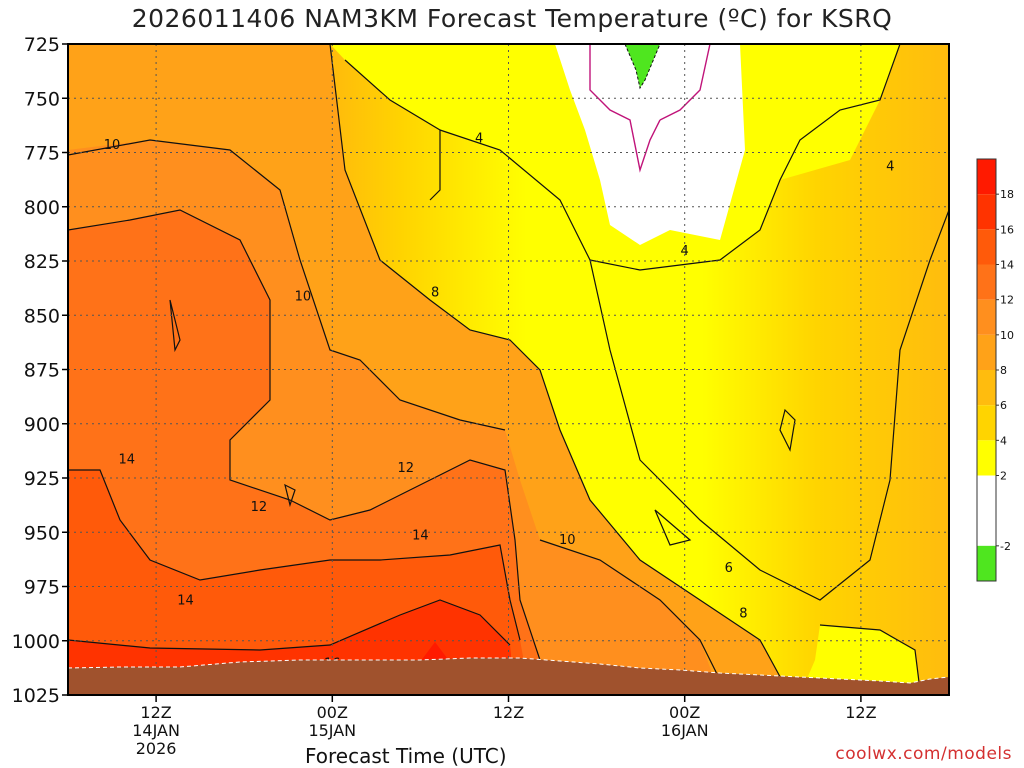 The height and width of the screenshot is (768, 1024). Describe the element at coordinates (1003, 370) in the screenshot. I see `colorbar-label: 8` at that location.